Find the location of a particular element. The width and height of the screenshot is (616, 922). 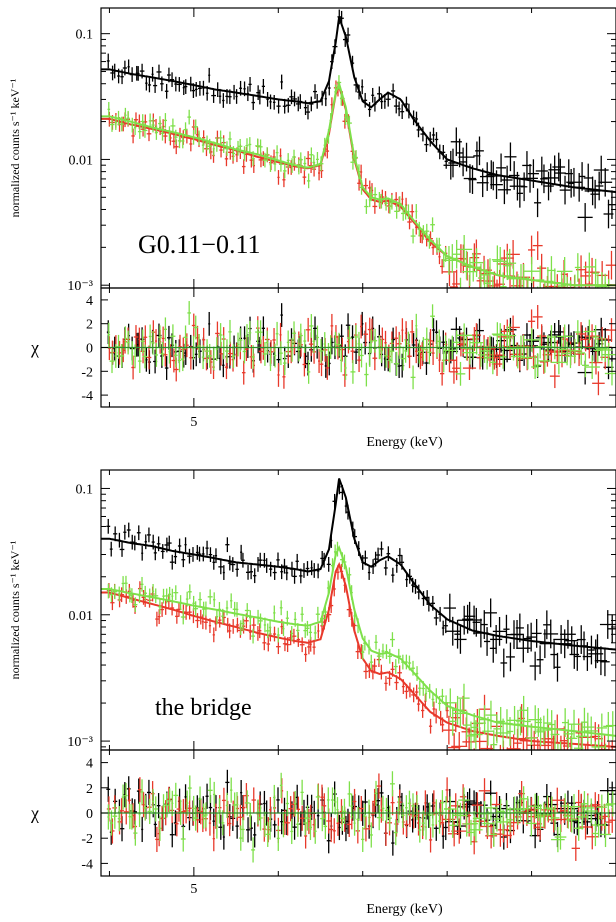

panel-annotation: the bridge is located at coordinates (203, 708).